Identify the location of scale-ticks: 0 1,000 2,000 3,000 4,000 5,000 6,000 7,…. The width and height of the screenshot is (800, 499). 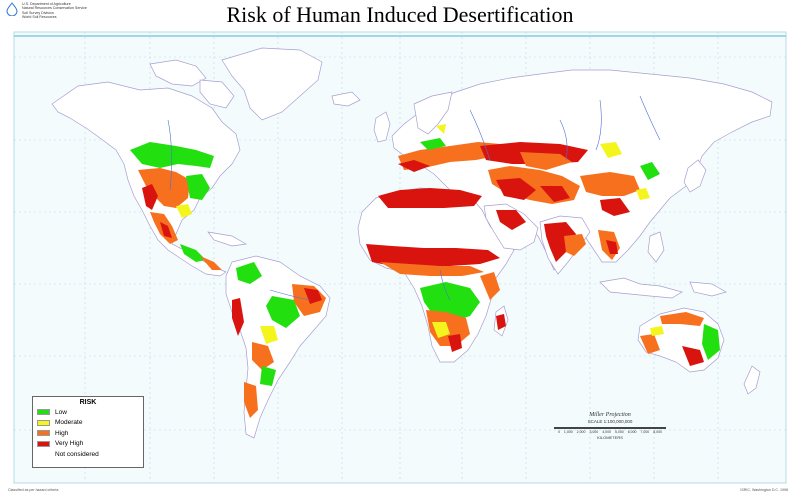
(610, 432).